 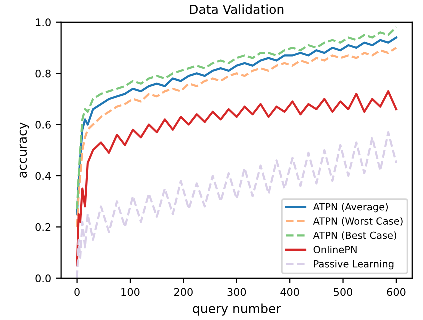 I want to click on x-tick-label: 100, so click(x=131, y=292).